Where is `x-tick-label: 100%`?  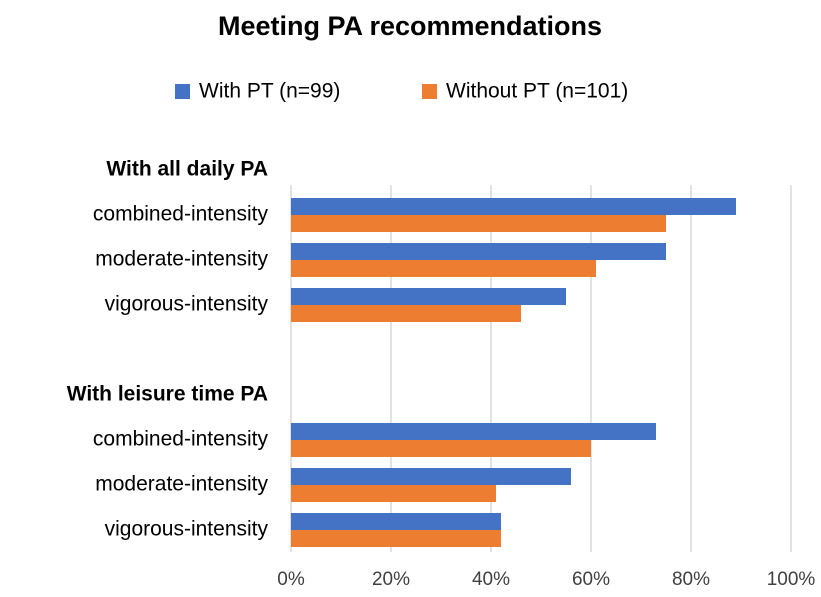 x-tick-label: 100% is located at coordinates (791, 579).